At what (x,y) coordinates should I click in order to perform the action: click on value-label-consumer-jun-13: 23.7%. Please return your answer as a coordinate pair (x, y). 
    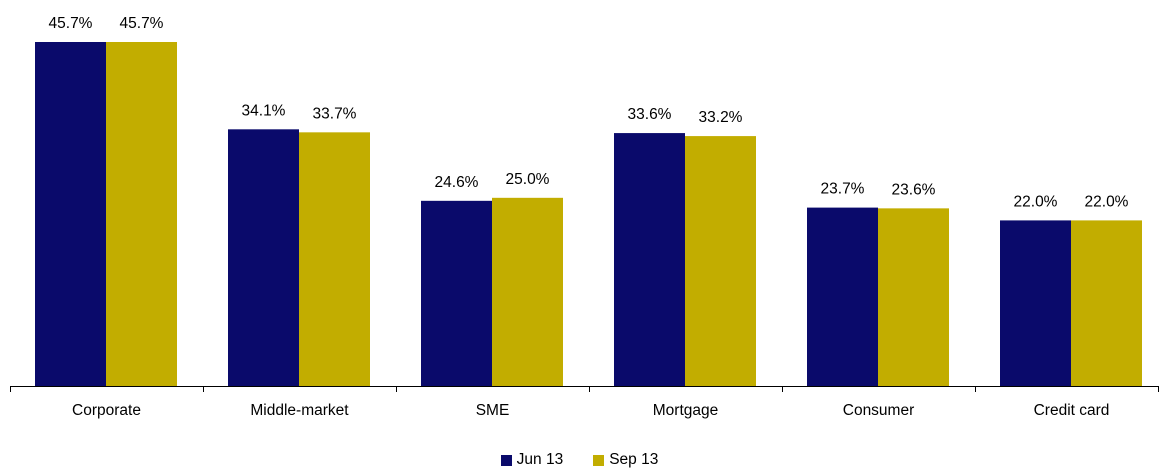
    Looking at the image, I should click on (843, 189).